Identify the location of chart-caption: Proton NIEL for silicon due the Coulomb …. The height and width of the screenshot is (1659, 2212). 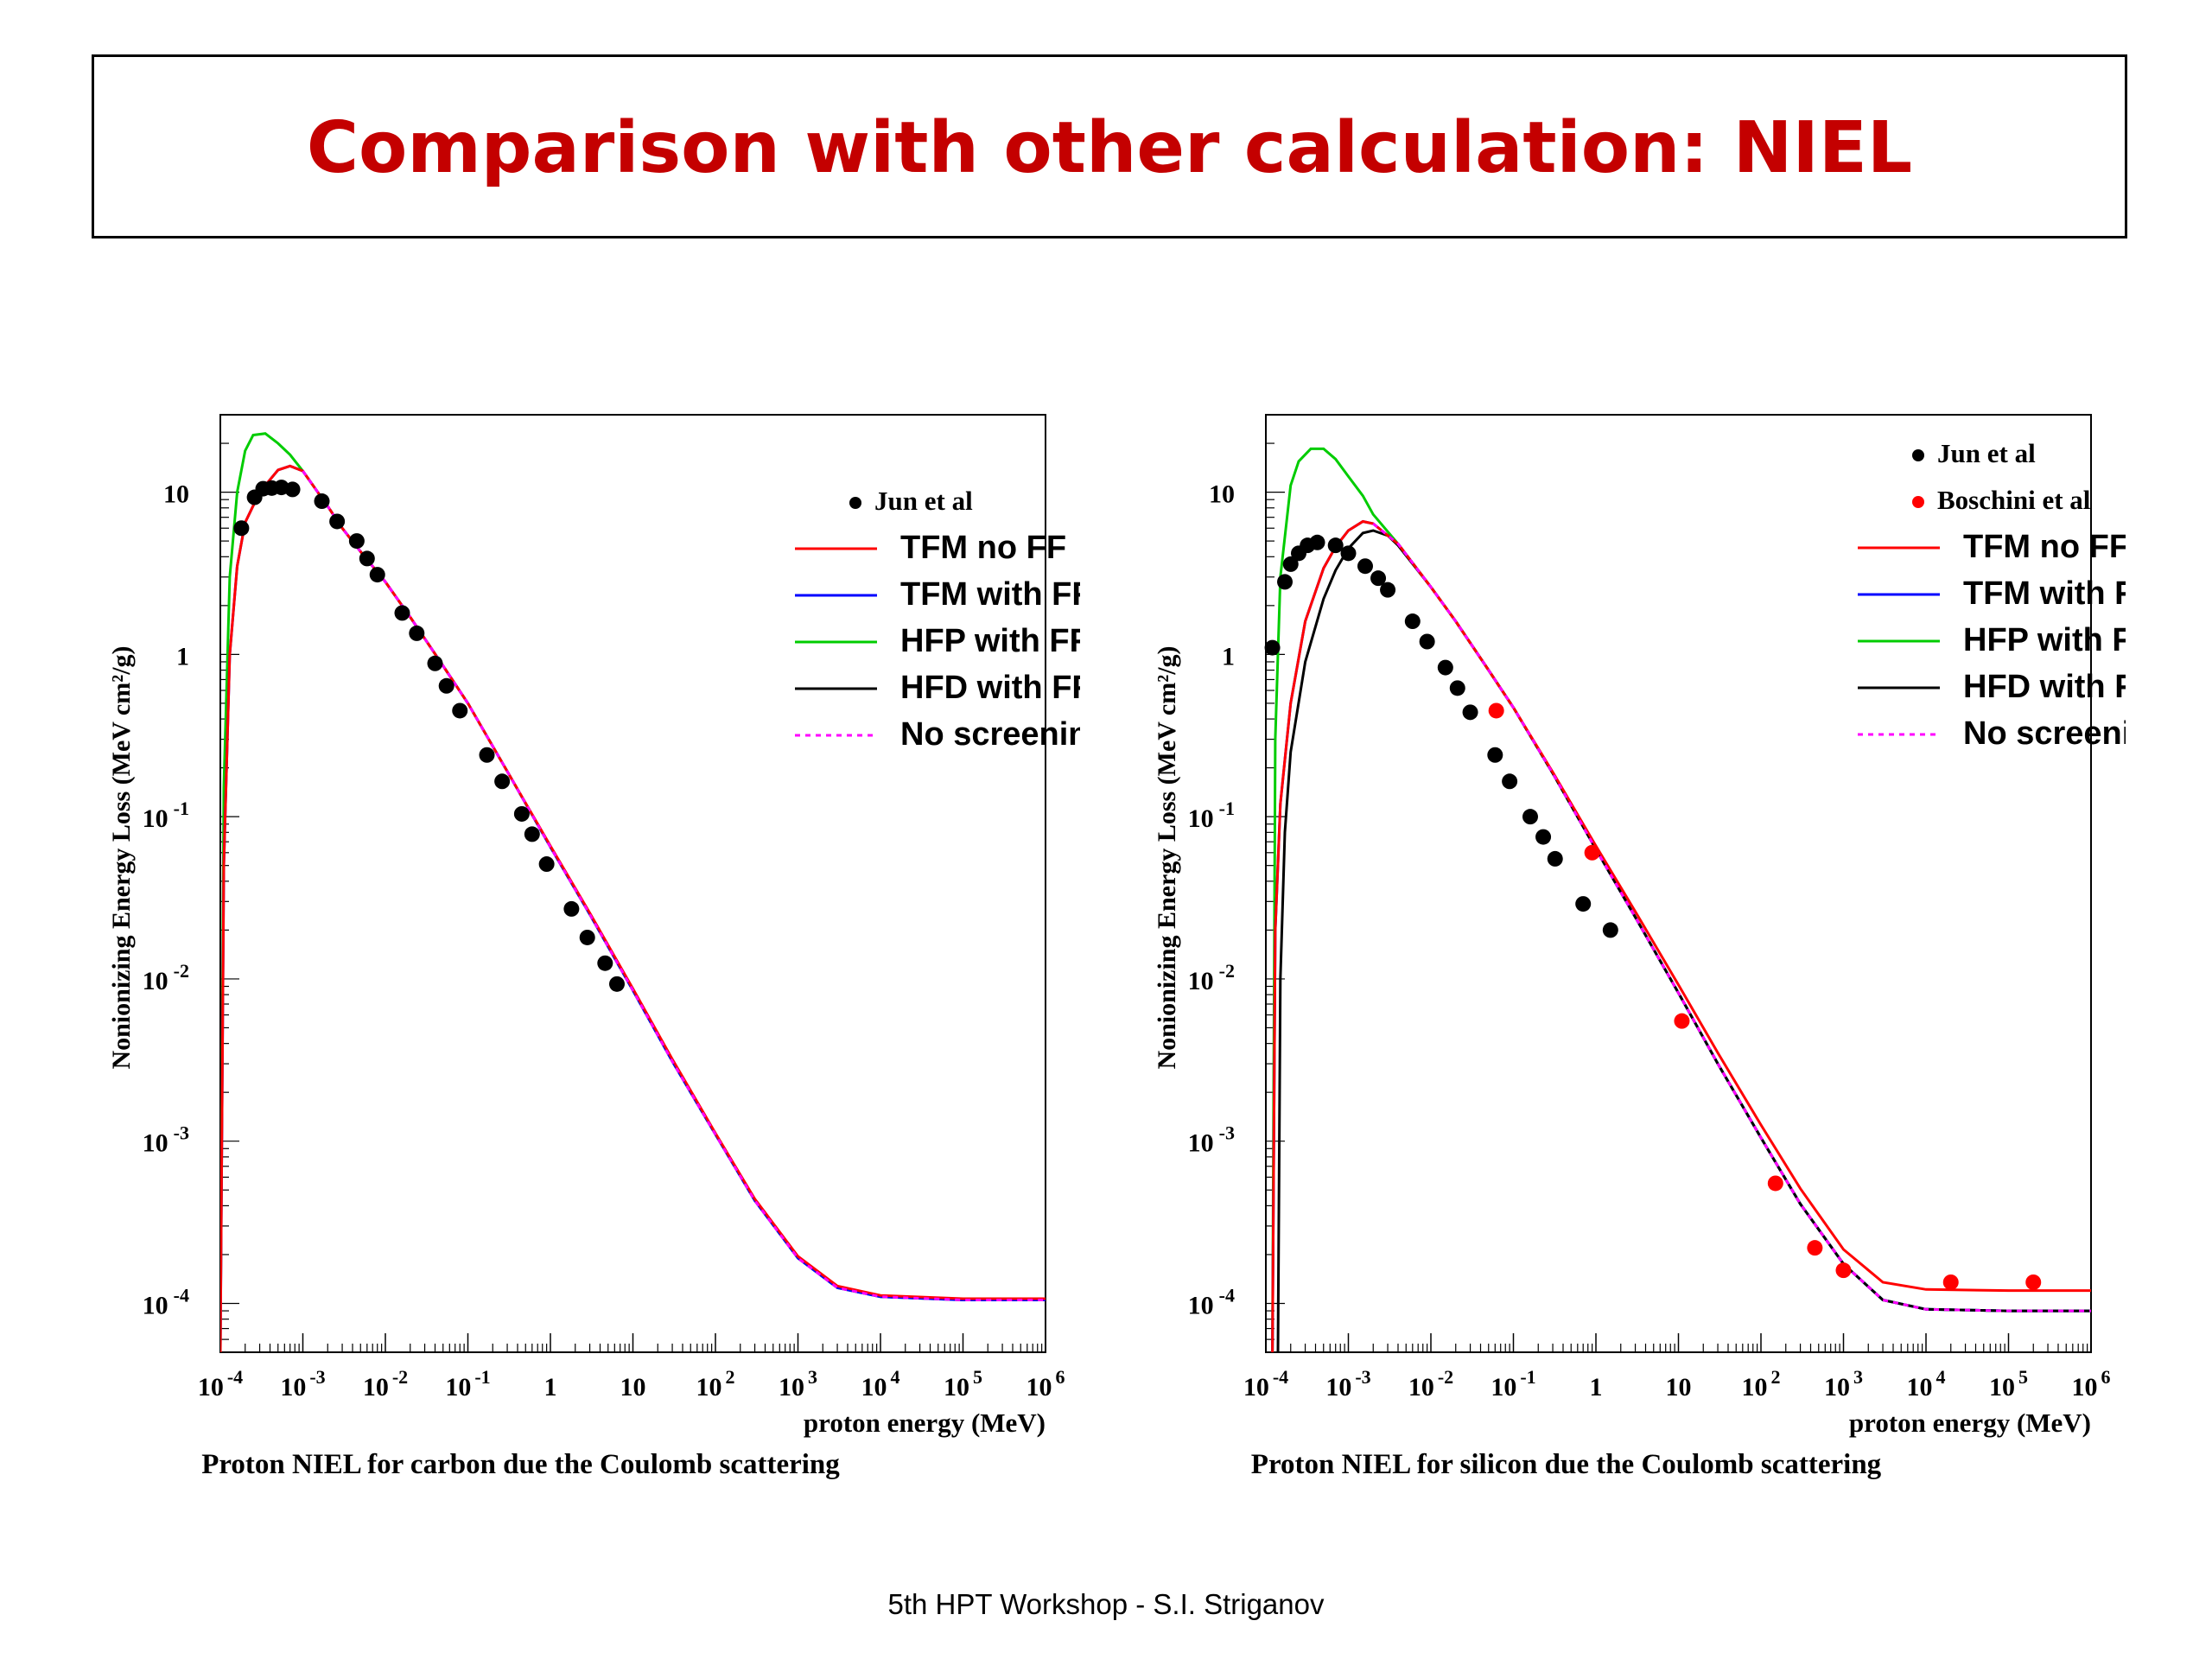
(1566, 1464).